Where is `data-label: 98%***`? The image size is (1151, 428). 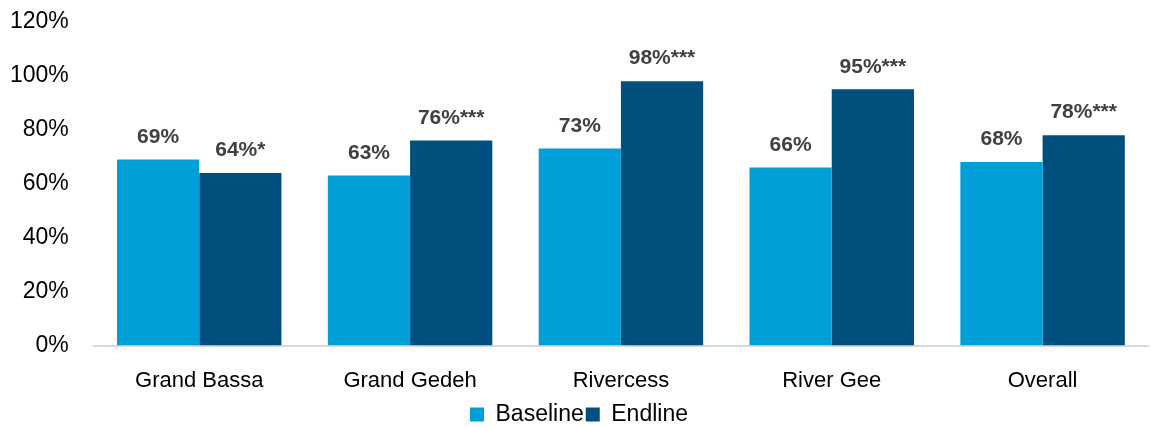 data-label: 98%*** is located at coordinates (662, 57).